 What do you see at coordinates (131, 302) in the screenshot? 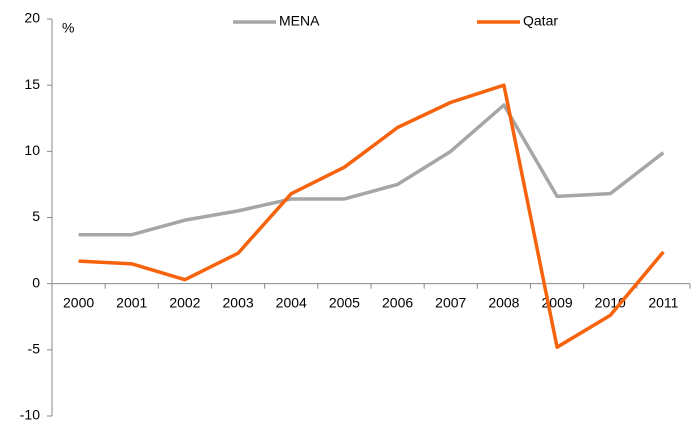
I see `x-tick-label: 2001` at bounding box center [131, 302].